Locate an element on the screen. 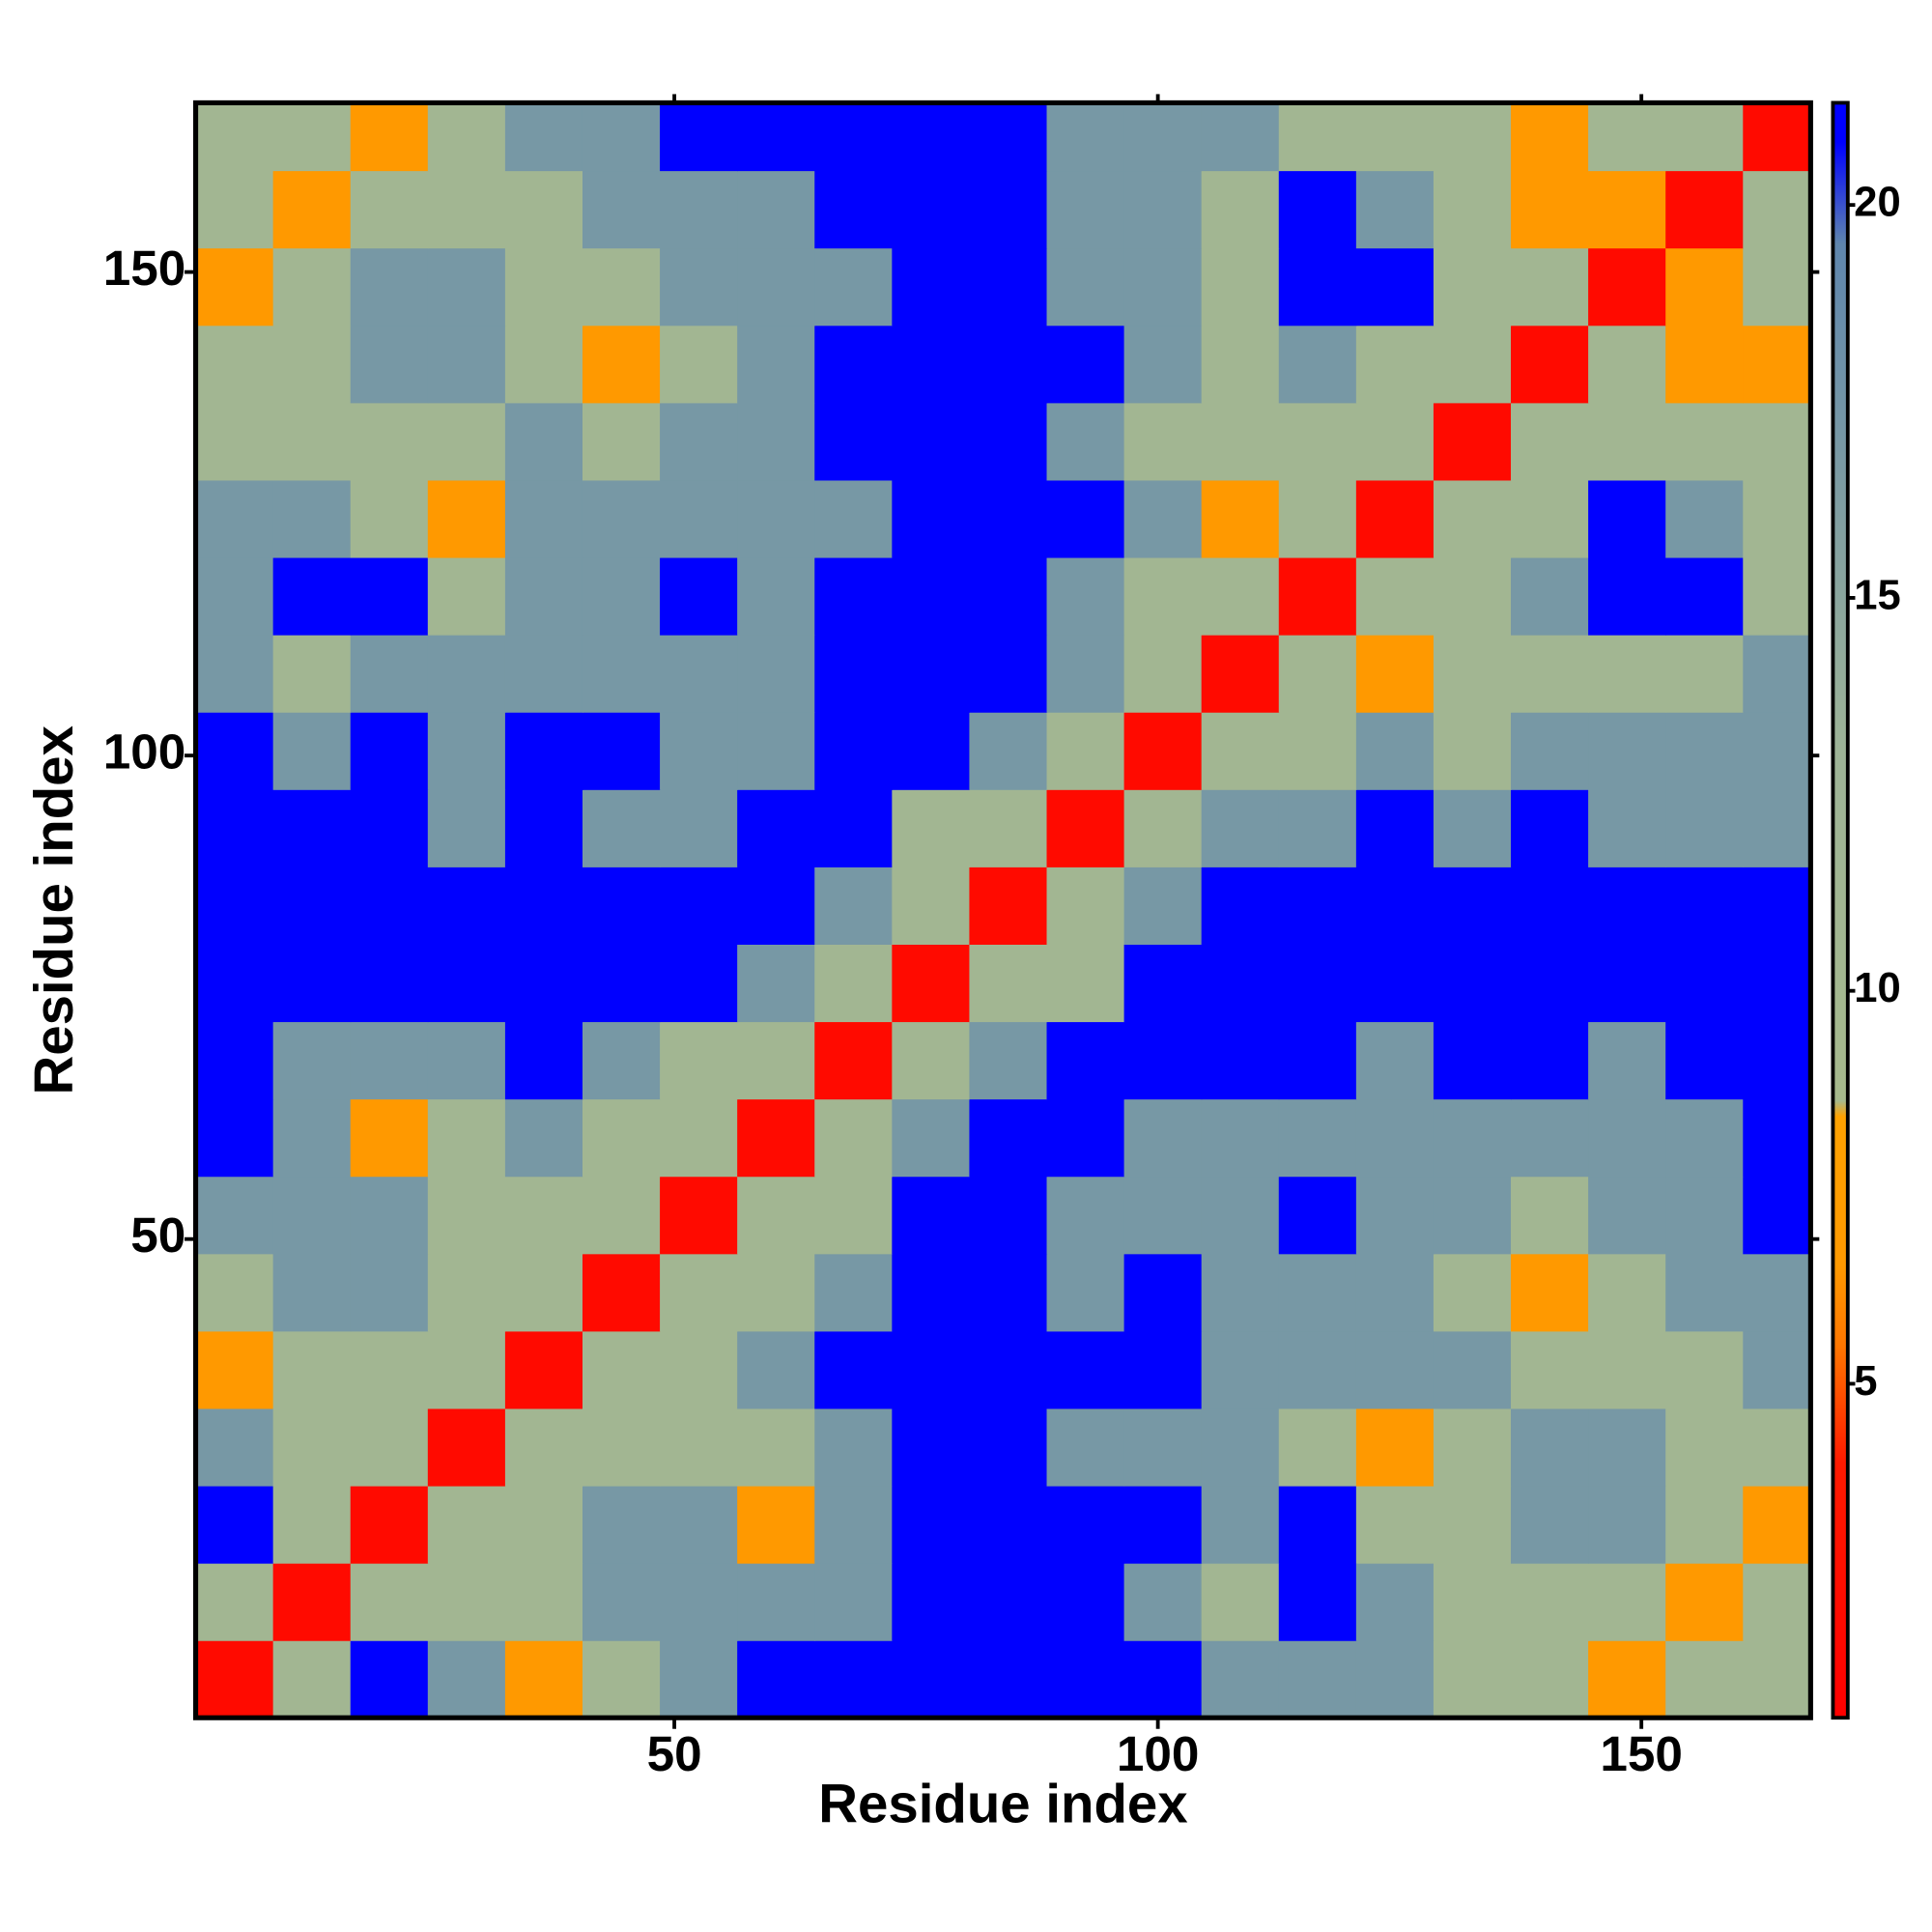  y-tick-label: 100 is located at coordinates (144, 752).